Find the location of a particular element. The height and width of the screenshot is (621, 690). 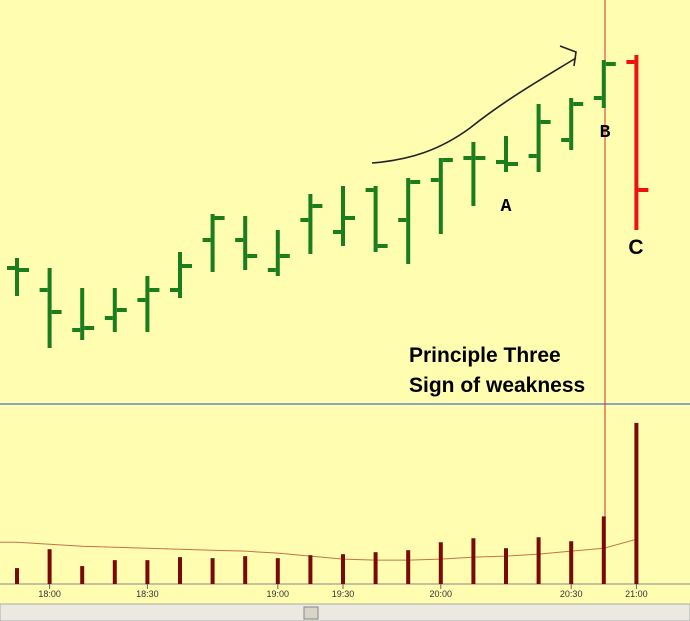

x-tick-label: 18:00 is located at coordinates (49, 594).